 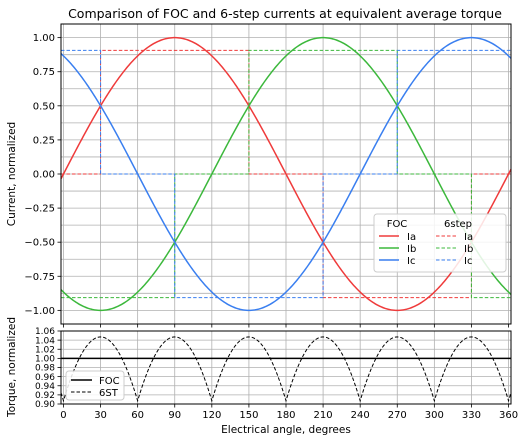 What do you see at coordinates (411, 261) in the screenshot?
I see `legend-label-foc-ic: Ic` at bounding box center [411, 261].